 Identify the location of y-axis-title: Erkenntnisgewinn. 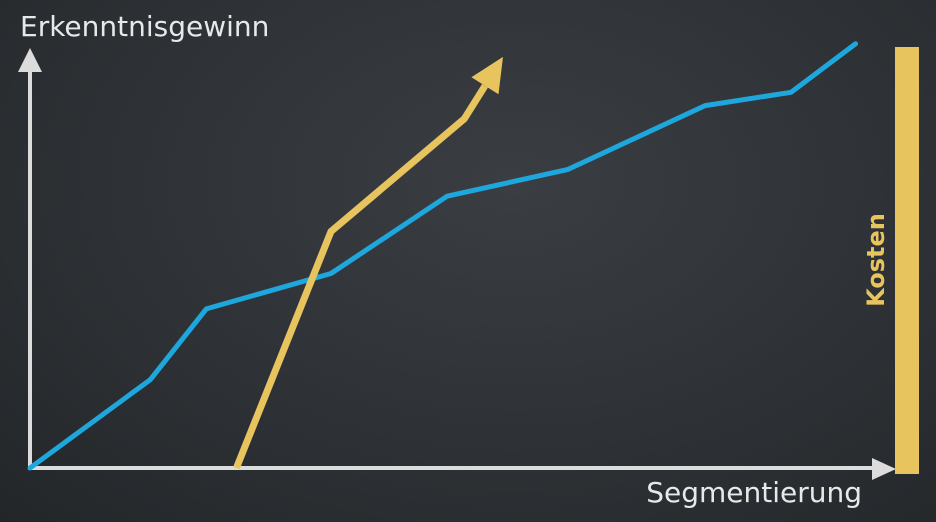
(144, 26).